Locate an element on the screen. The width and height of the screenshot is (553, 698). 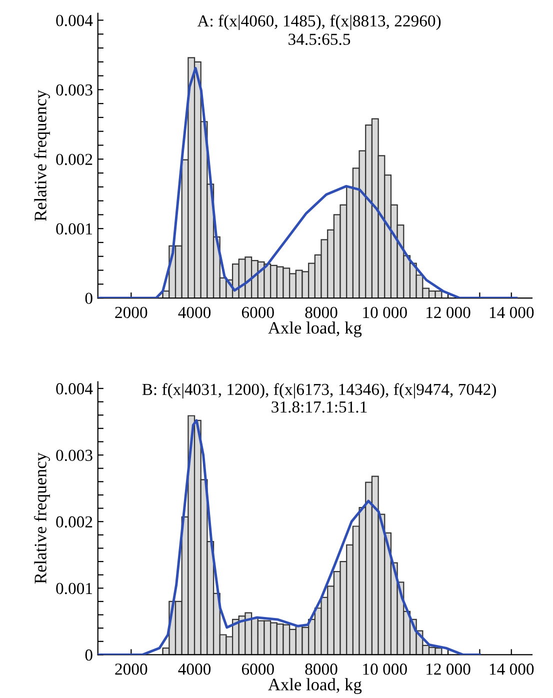
chart-title: B: f(x|4031, 1200), f(x|6173, 14346), f(x|9474, 7042) is located at coordinates (319, 390).